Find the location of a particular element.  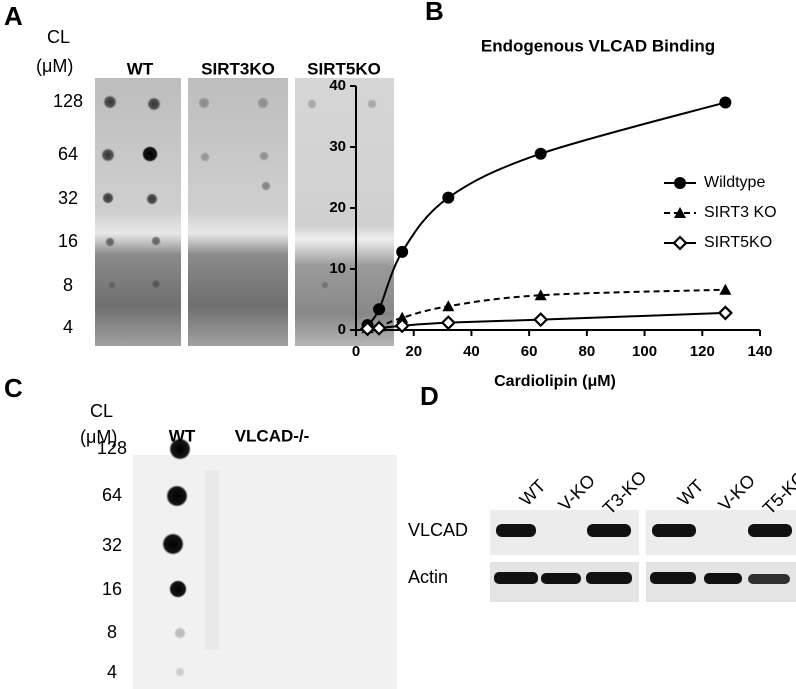

x-tick-label: 40 is located at coordinates (471, 351).